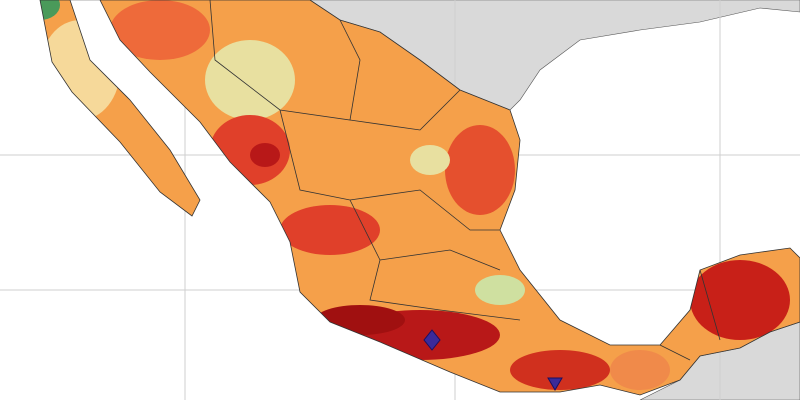 The image size is (800, 400). What do you see at coordinates (120, 108) in the screenshot?
I see `baja-outline` at bounding box center [120, 108].